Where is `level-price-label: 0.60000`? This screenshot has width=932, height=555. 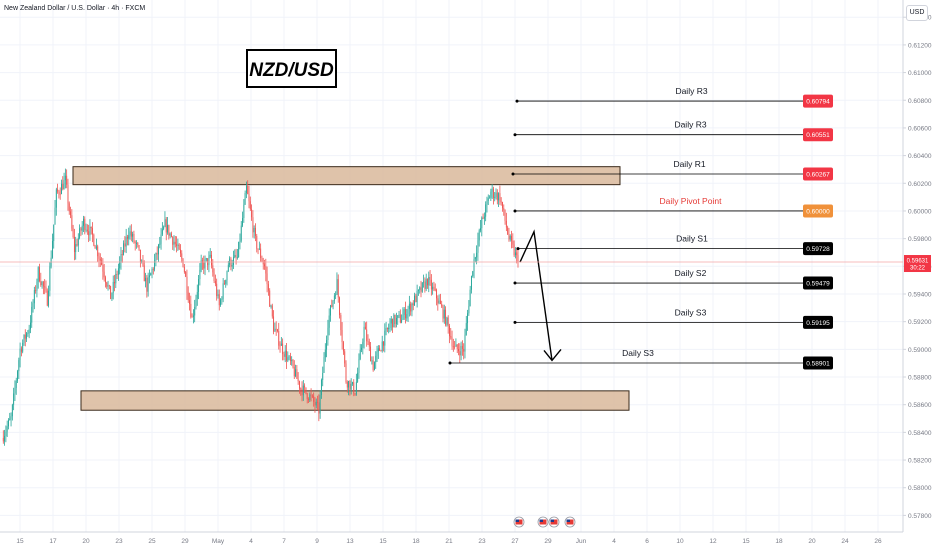
level-price-label: 0.60000 is located at coordinates (818, 211).